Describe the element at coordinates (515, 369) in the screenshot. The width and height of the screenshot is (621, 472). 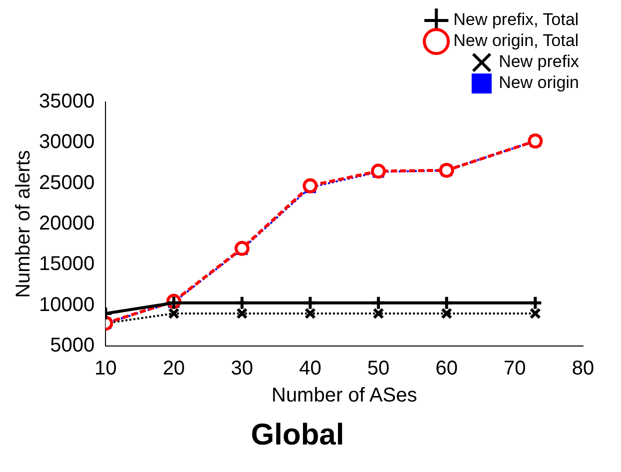
I see `x-tick-label: 70` at that location.